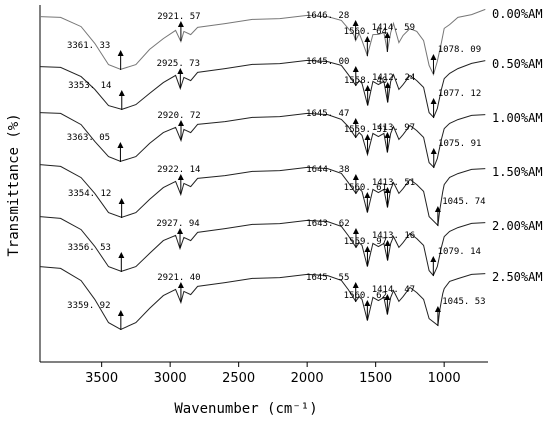 This screenshot has height=421, width=550. Describe the element at coordinates (375, 378) in the screenshot. I see `x-tick-label: 1500` at that location.